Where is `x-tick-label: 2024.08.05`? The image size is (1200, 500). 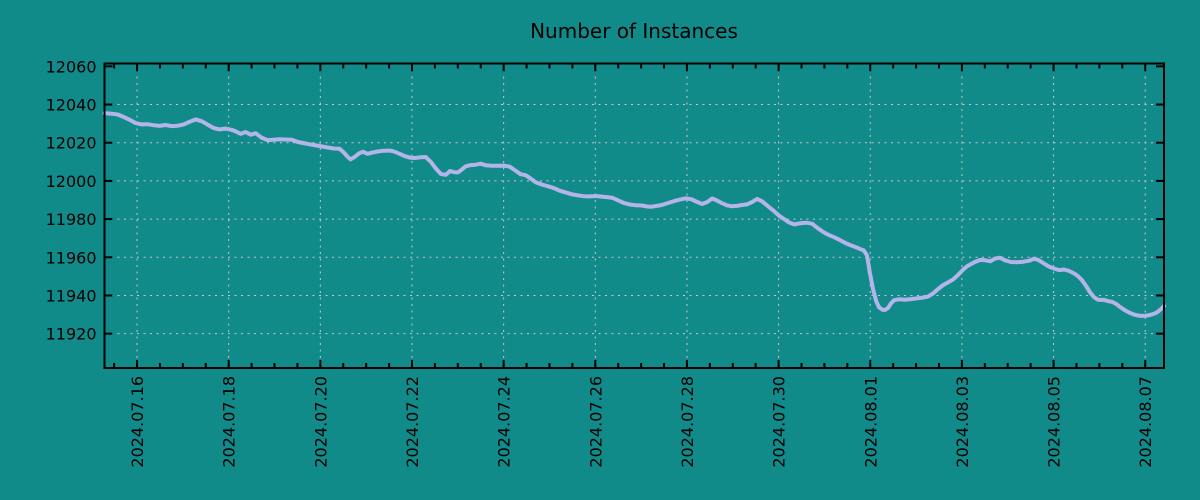
x-tick-label: 2024.08.05 is located at coordinates (1054, 422).